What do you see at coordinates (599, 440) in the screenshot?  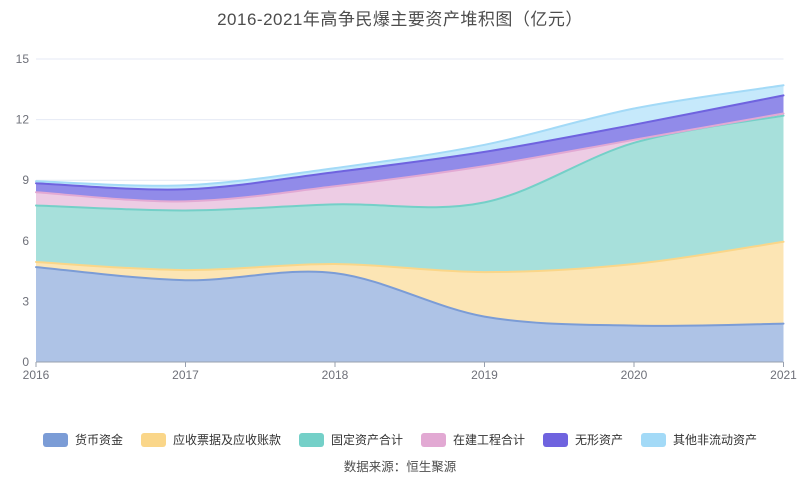 I see `legend-label-intangible-assets: 无形资产` at bounding box center [599, 440].